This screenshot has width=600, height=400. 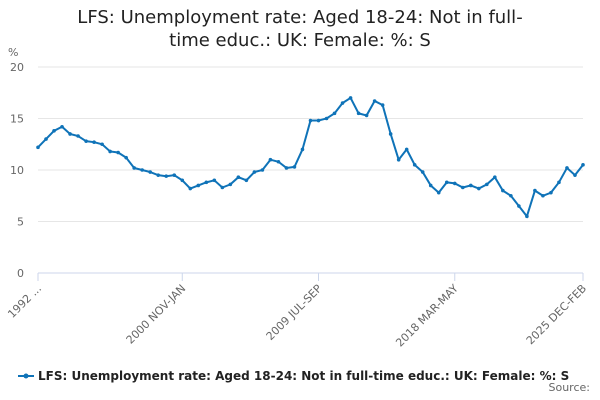 What do you see at coordinates (20, 273) in the screenshot?
I see `y-tick-label: 0` at bounding box center [20, 273].